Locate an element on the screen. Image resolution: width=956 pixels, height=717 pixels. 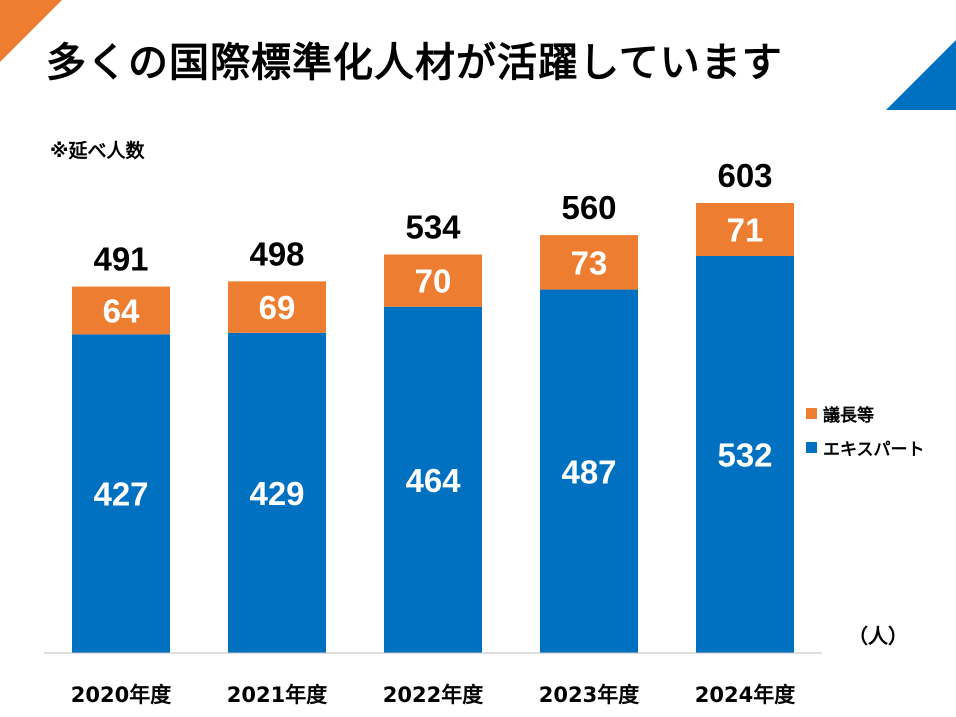
data-label: 73 is located at coordinates (589, 262).